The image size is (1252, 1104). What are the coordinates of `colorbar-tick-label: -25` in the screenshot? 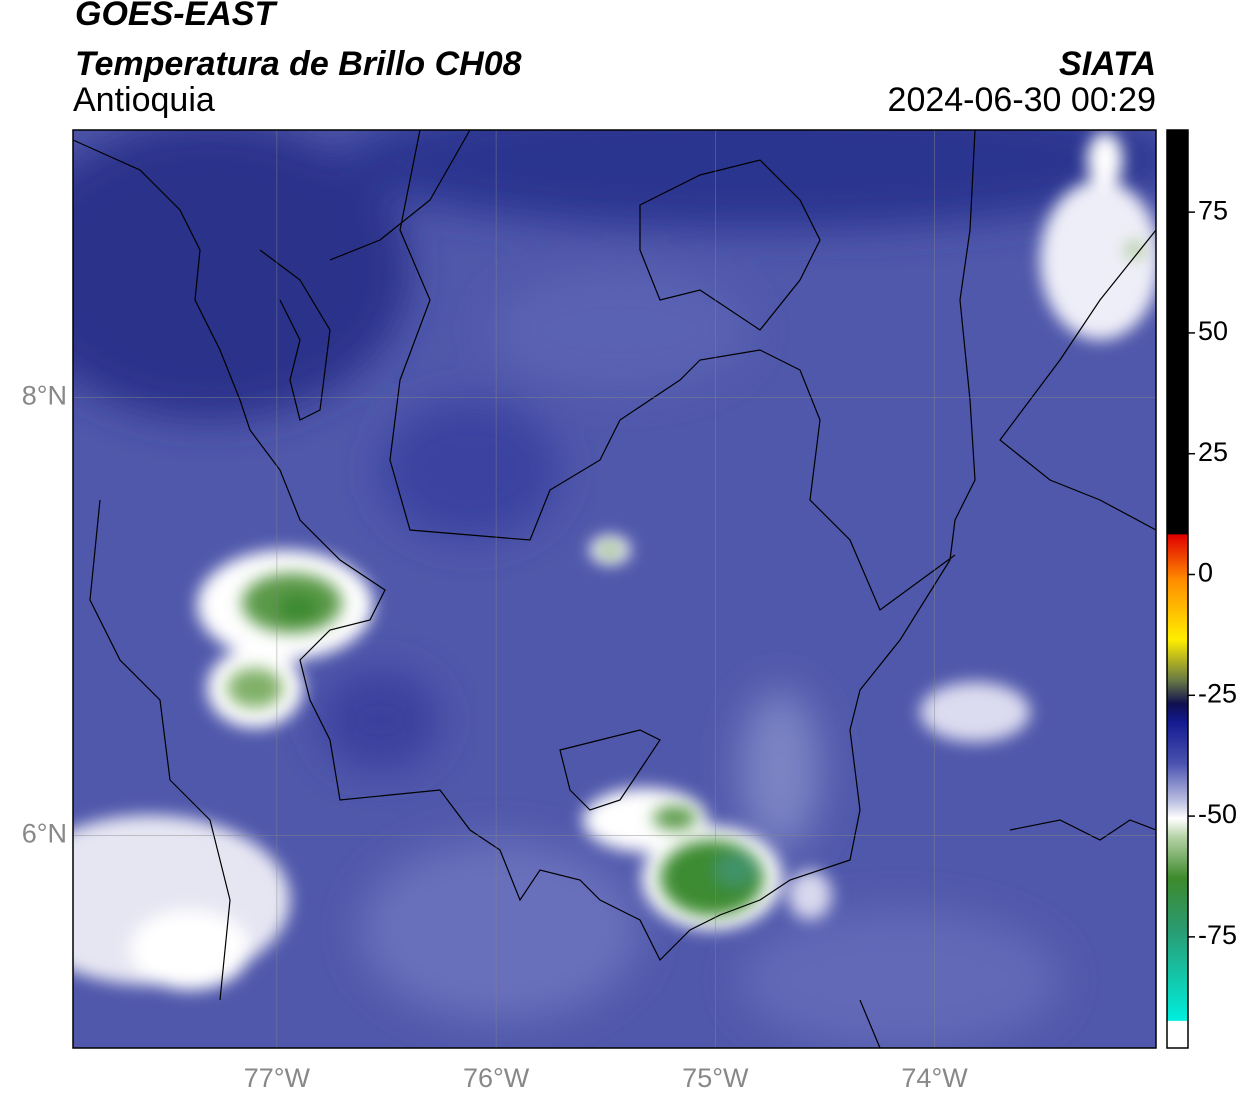 It's located at (1217, 693).